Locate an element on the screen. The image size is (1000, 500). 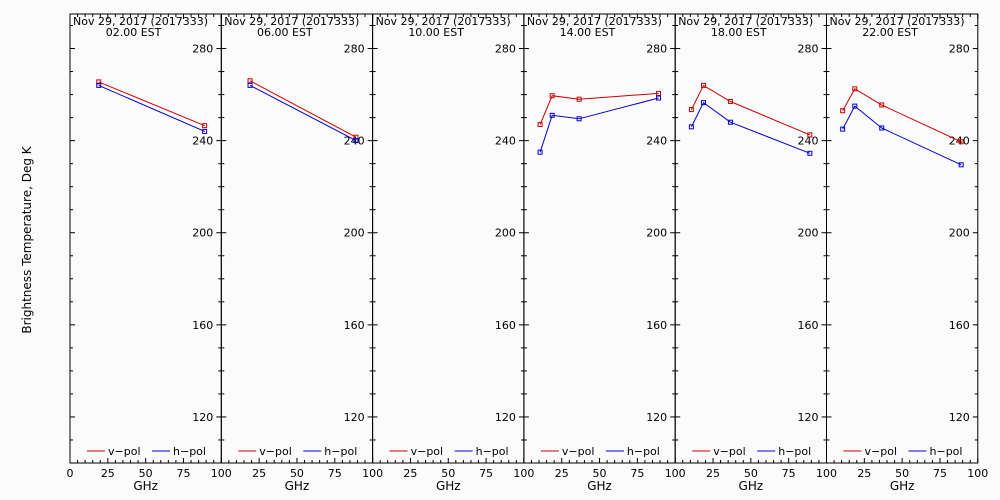
y-axis-label: Brightness Temperature, Deg K is located at coordinates (27, 239).